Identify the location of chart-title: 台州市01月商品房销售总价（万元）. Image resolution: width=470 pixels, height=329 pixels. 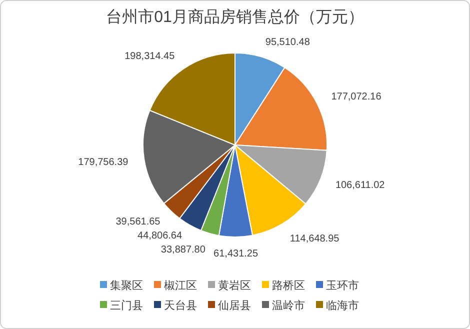
(235, 17).